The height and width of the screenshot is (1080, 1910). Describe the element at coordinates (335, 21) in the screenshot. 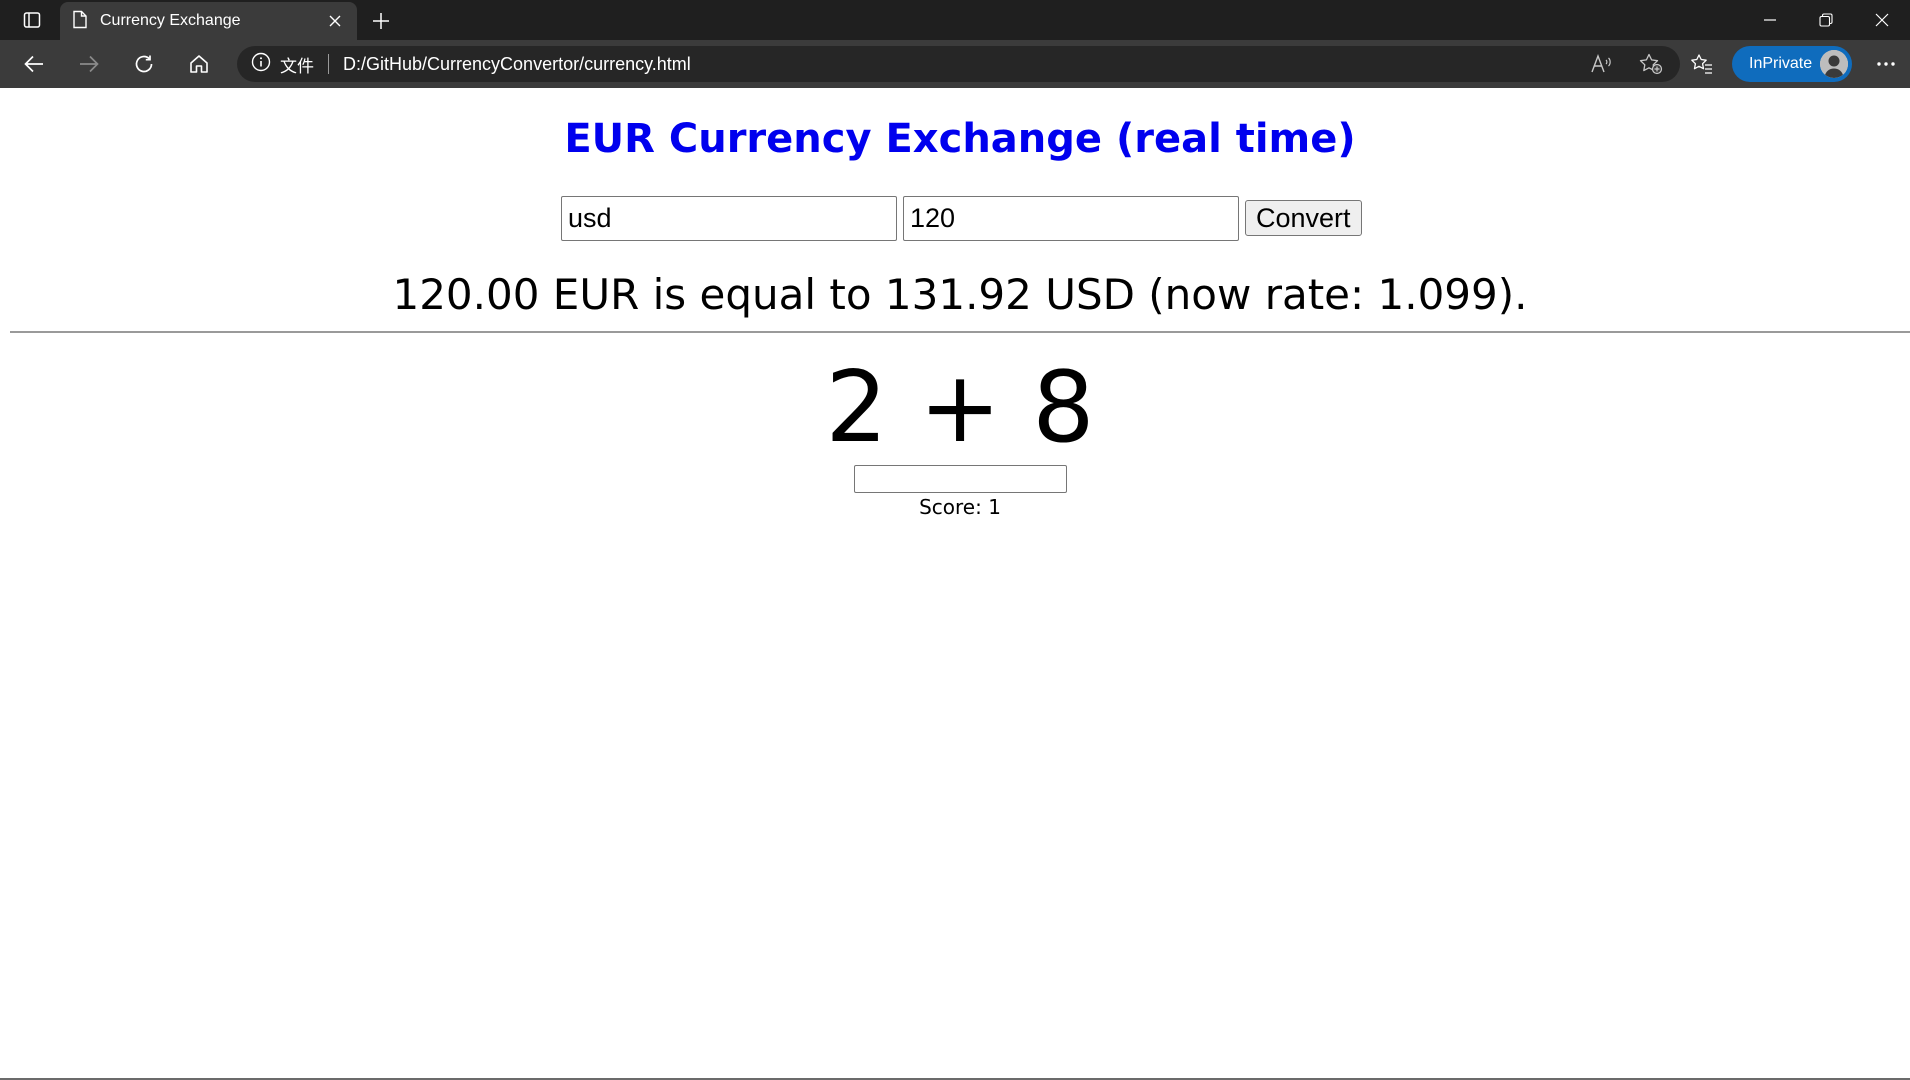

I see `close-icon` at that location.